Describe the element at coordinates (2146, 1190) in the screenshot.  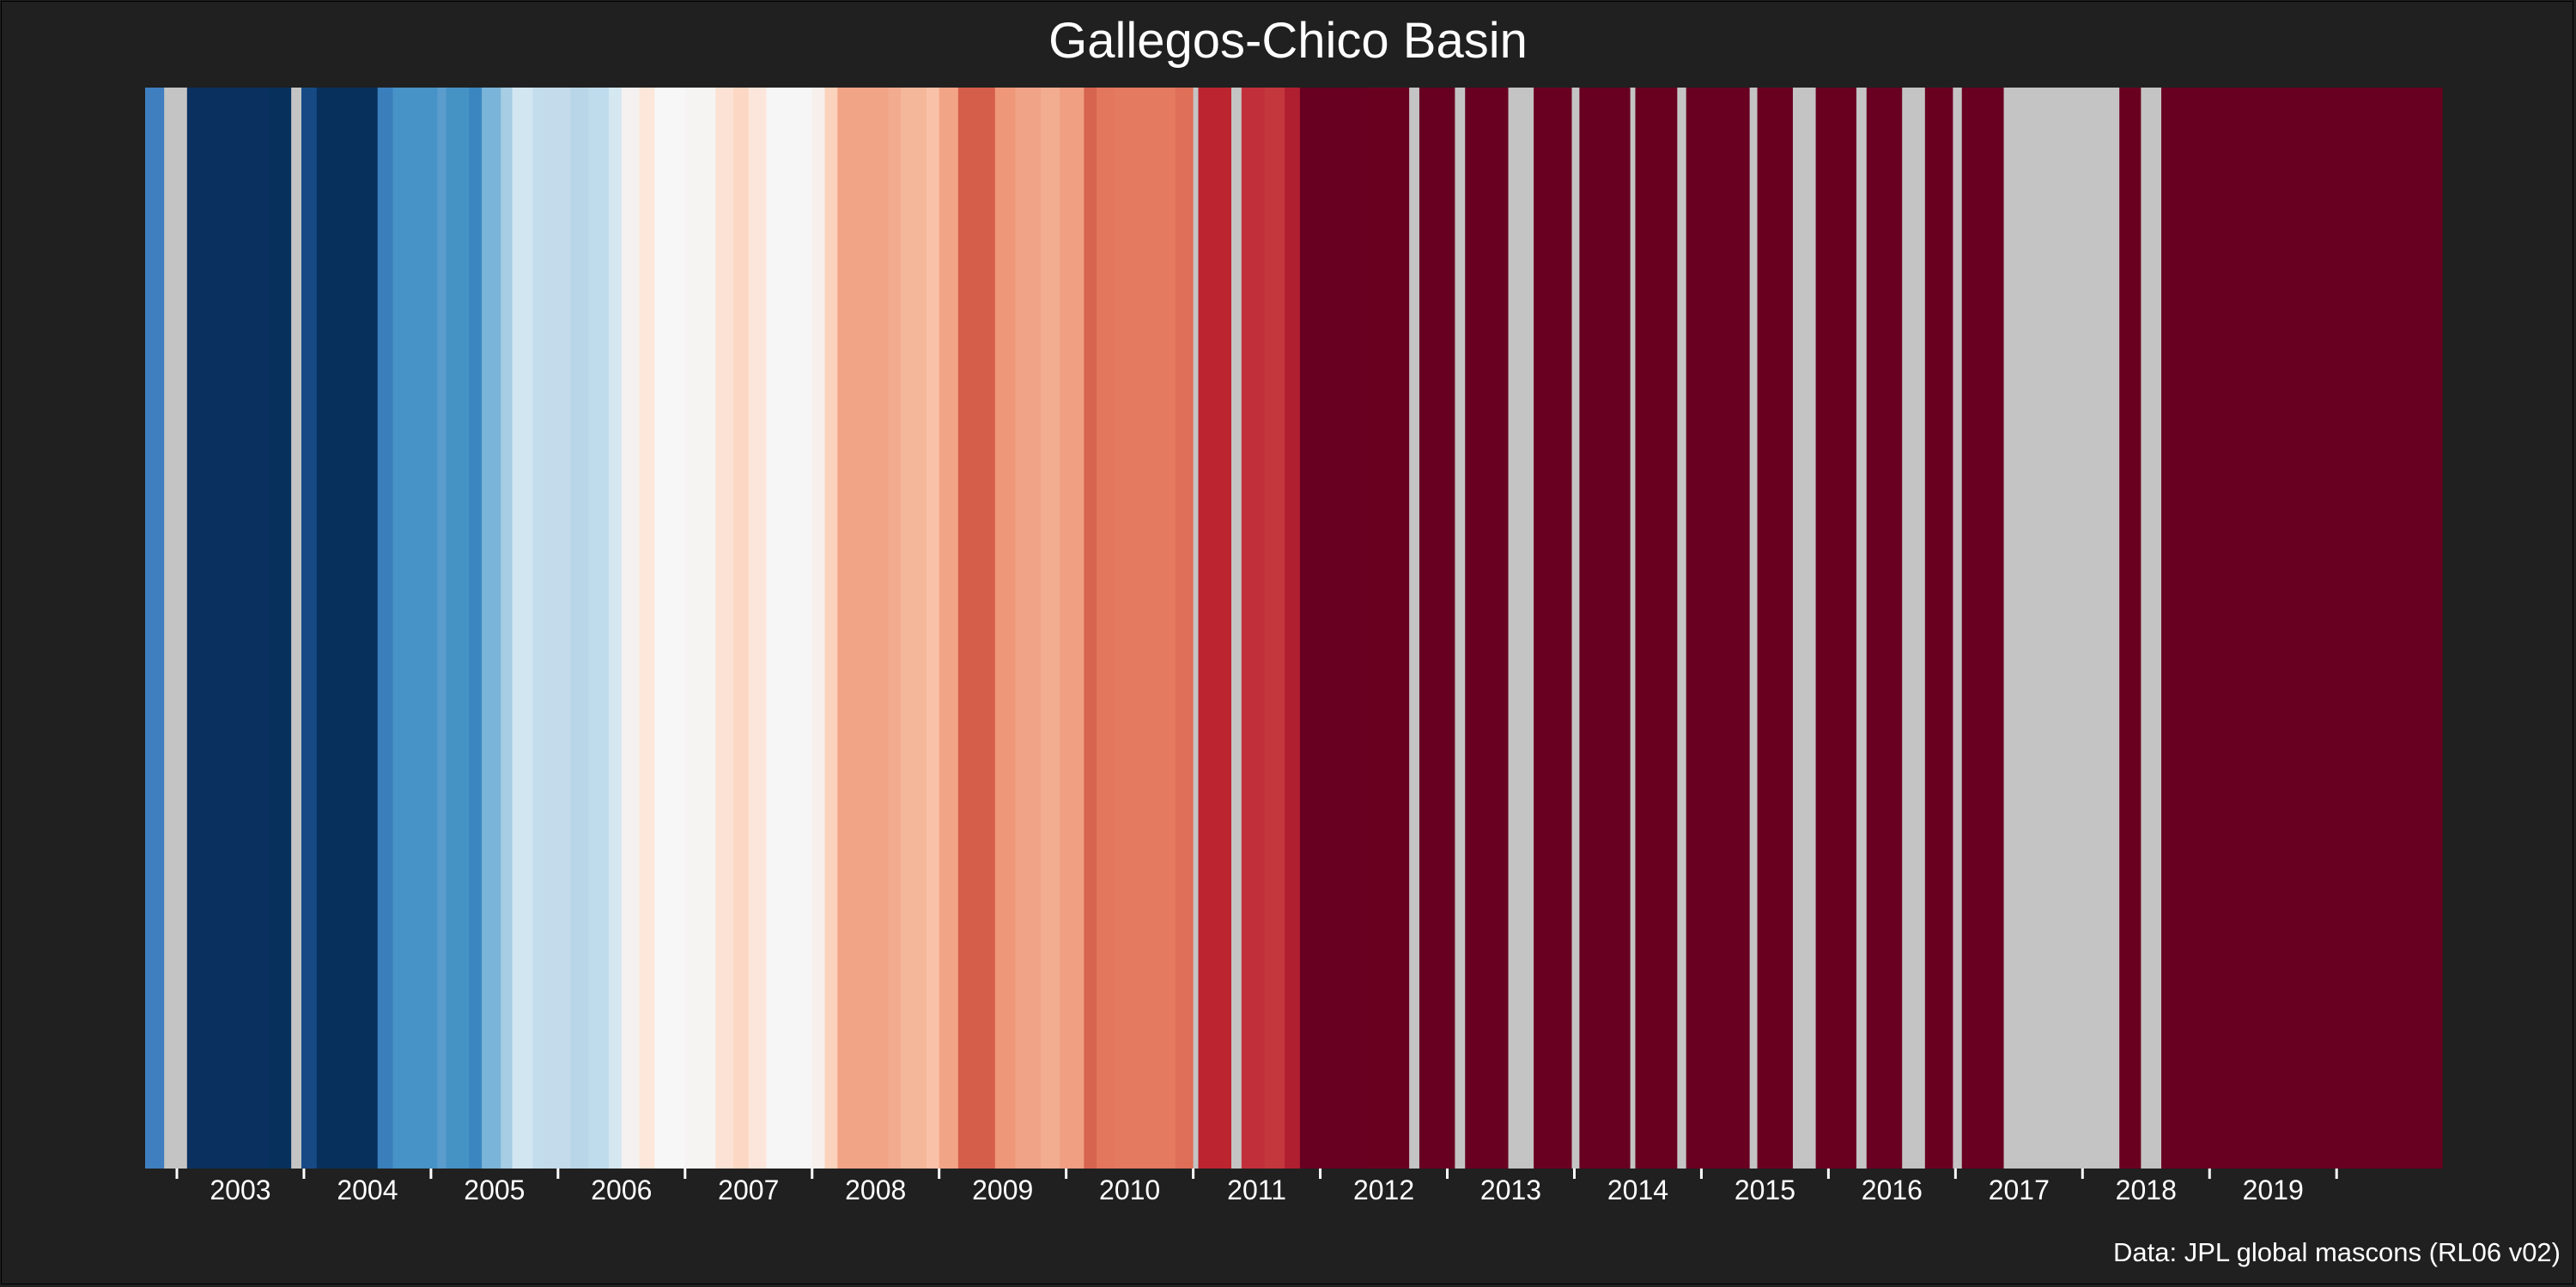
I see `x-tick-label: 2018` at that location.